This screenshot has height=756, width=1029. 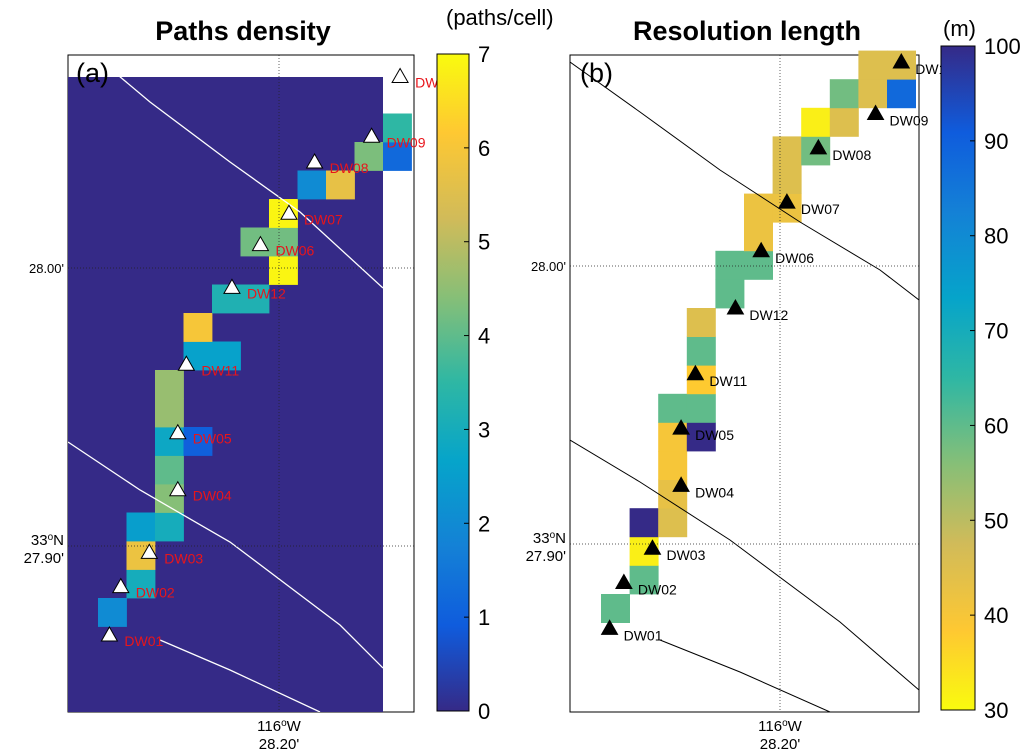 What do you see at coordinates (279, 744) in the screenshot?
I see `panel-a-xtick: 28.20'` at bounding box center [279, 744].